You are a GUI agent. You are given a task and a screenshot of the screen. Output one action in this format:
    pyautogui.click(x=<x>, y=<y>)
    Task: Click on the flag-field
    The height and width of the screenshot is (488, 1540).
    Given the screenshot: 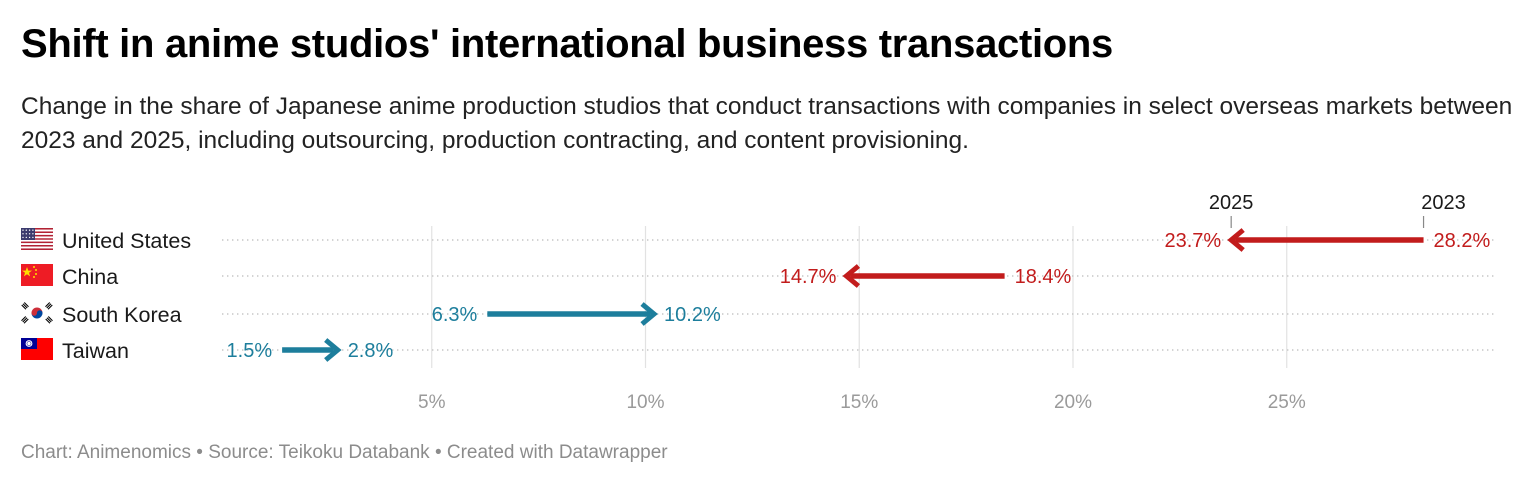 What is the action you would take?
    pyautogui.click(x=37, y=275)
    